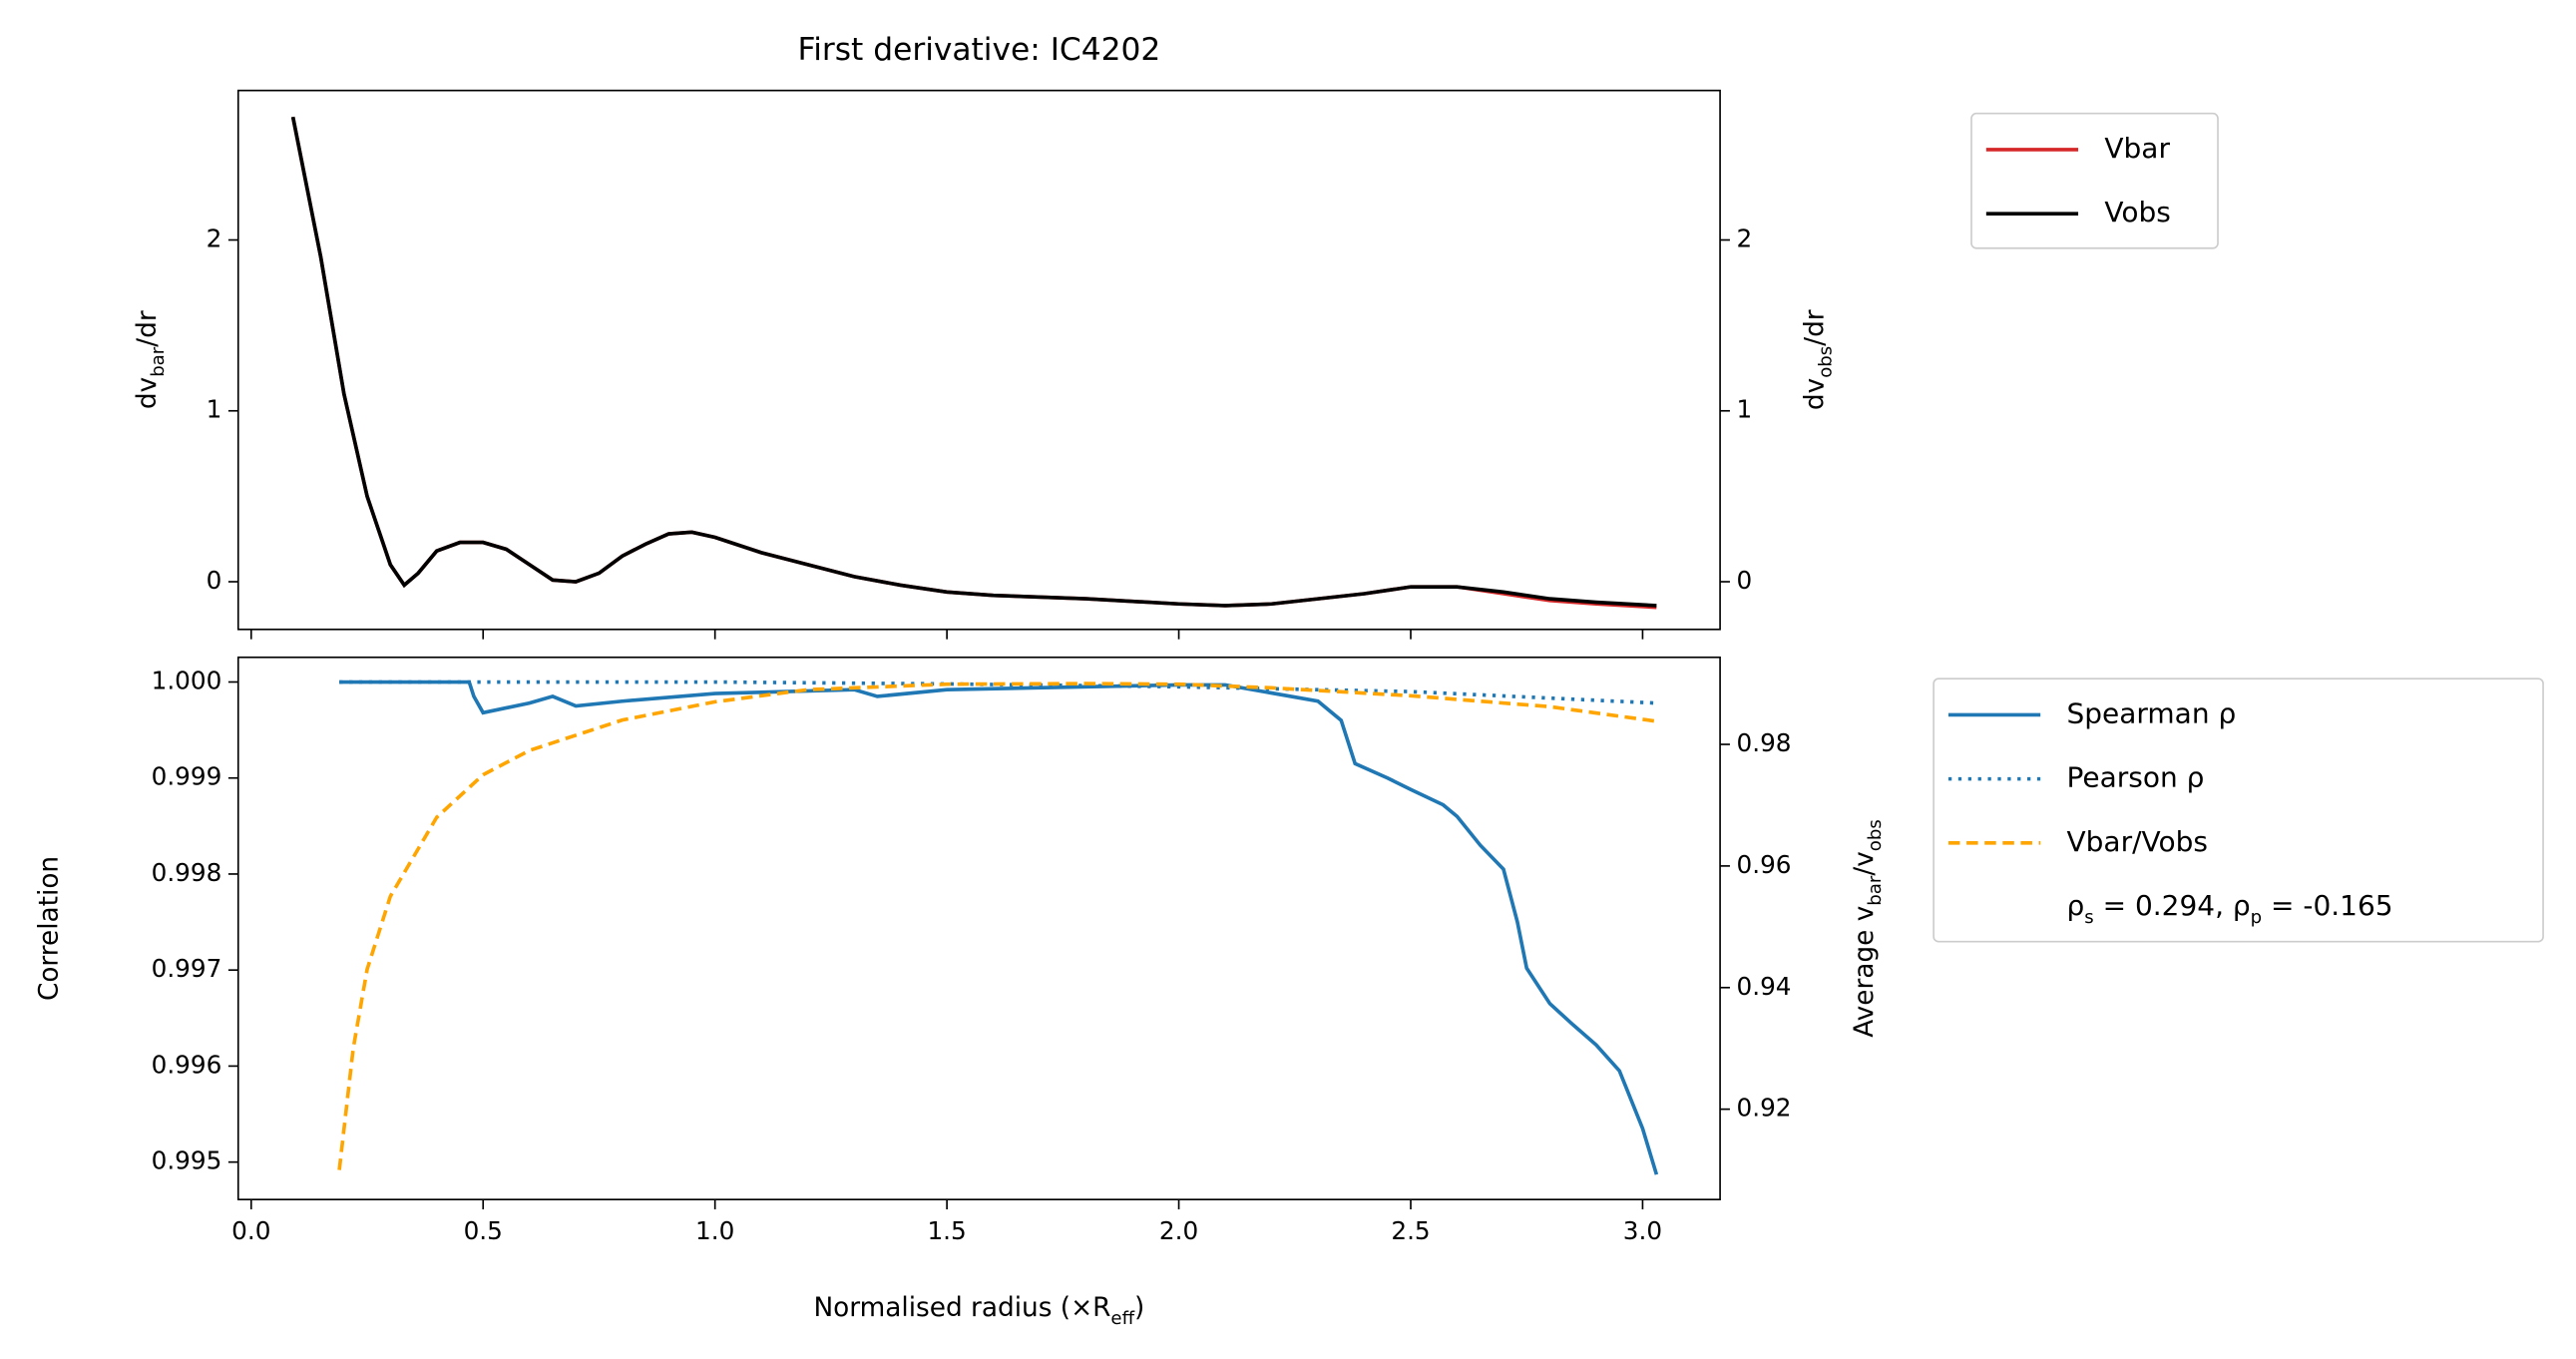 The image size is (2576, 1359). I want to click on x-tick-label: 2.0, so click(1178, 1230).